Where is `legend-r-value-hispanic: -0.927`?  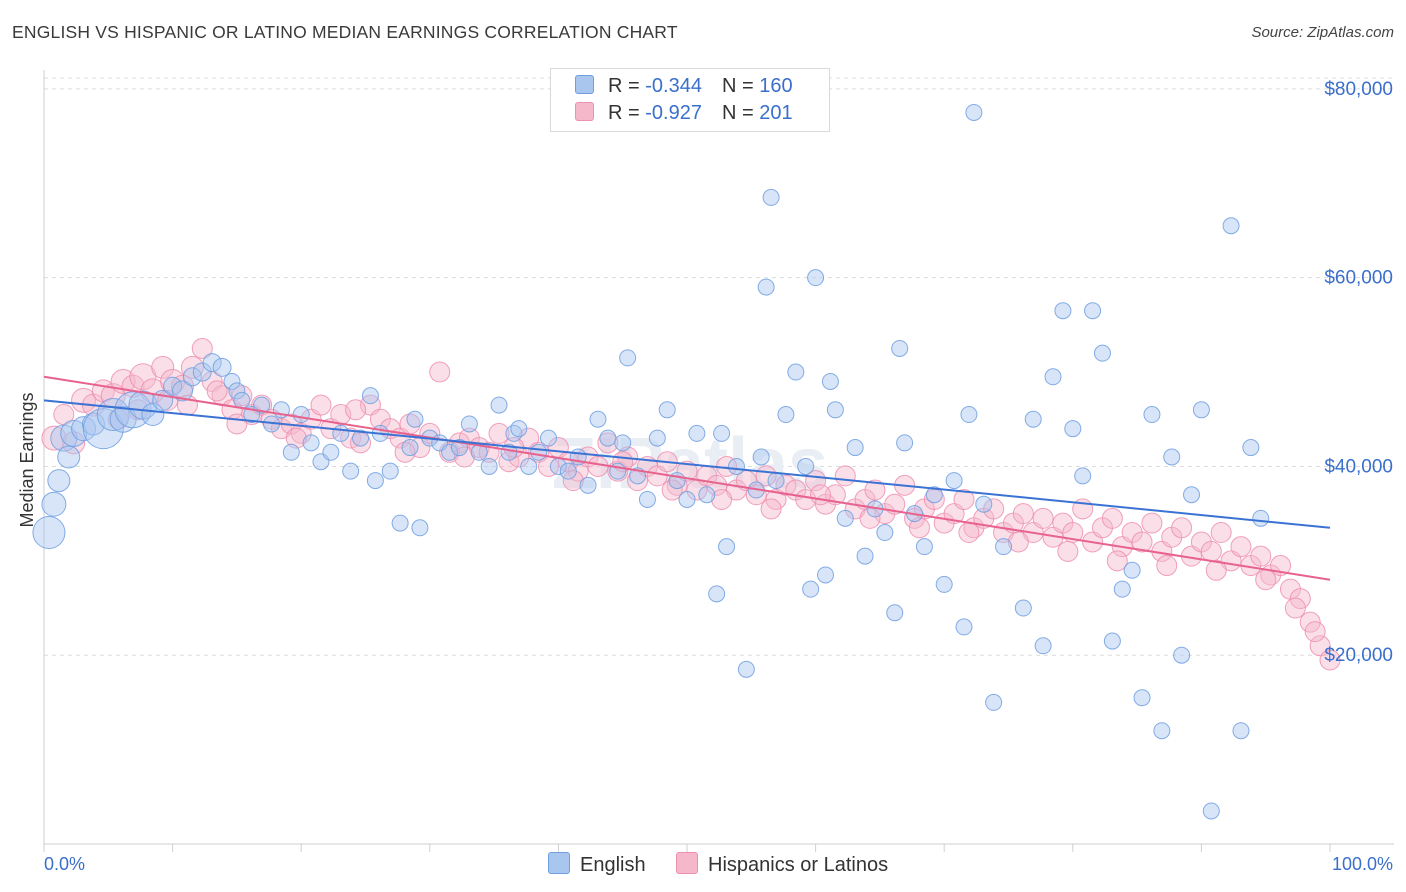 legend-r-value-hispanic: -0.927 is located at coordinates (673, 113).